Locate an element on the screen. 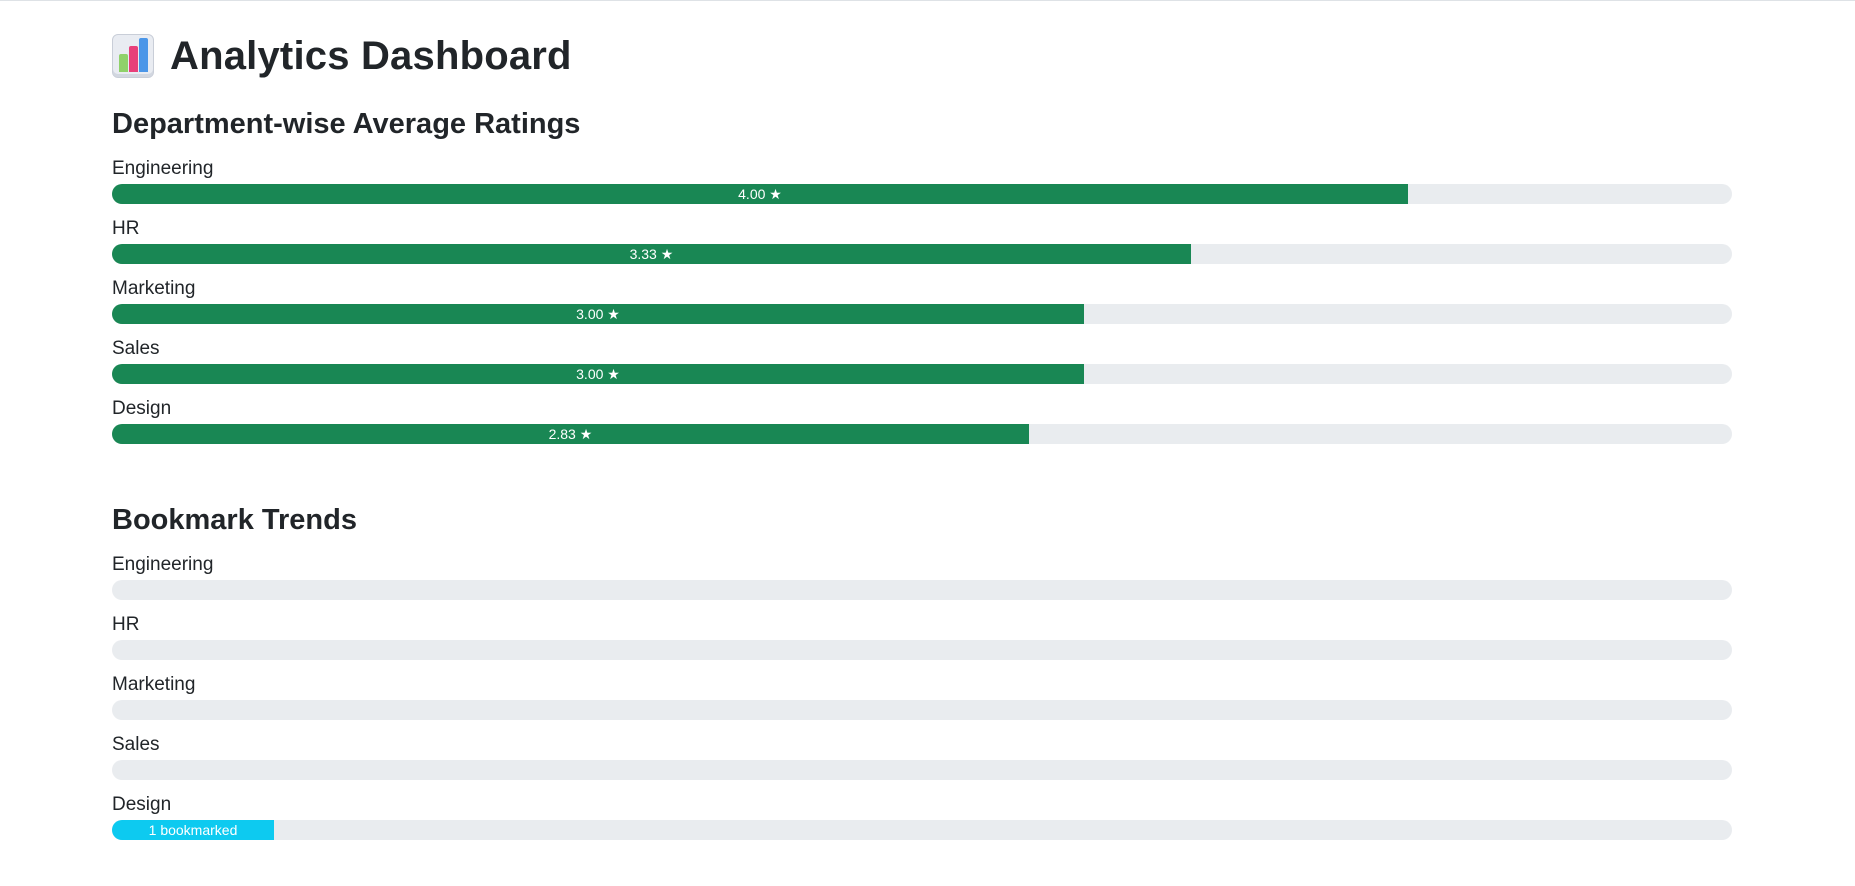  rating-label-engineering: Engineering is located at coordinates (163, 168).